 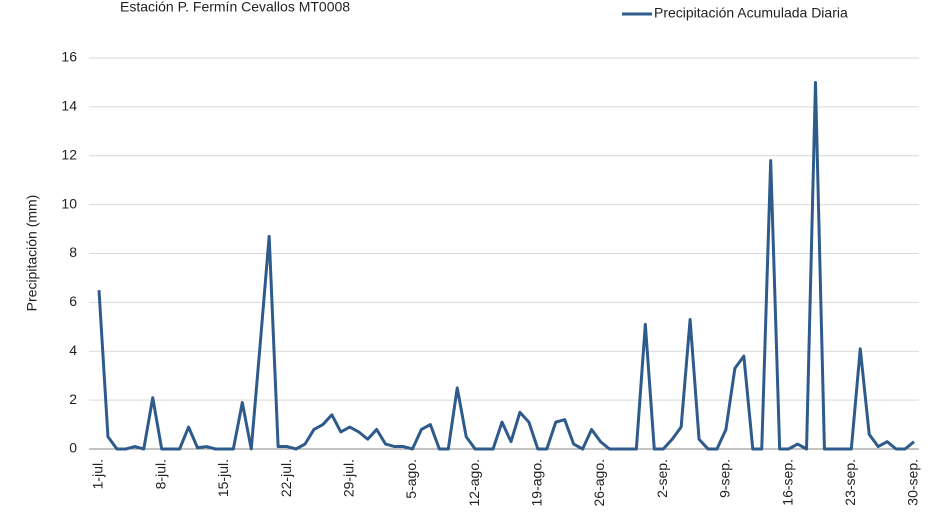 What do you see at coordinates (32, 253) in the screenshot?
I see `y-axis-label: Precipitación (mm)` at bounding box center [32, 253].